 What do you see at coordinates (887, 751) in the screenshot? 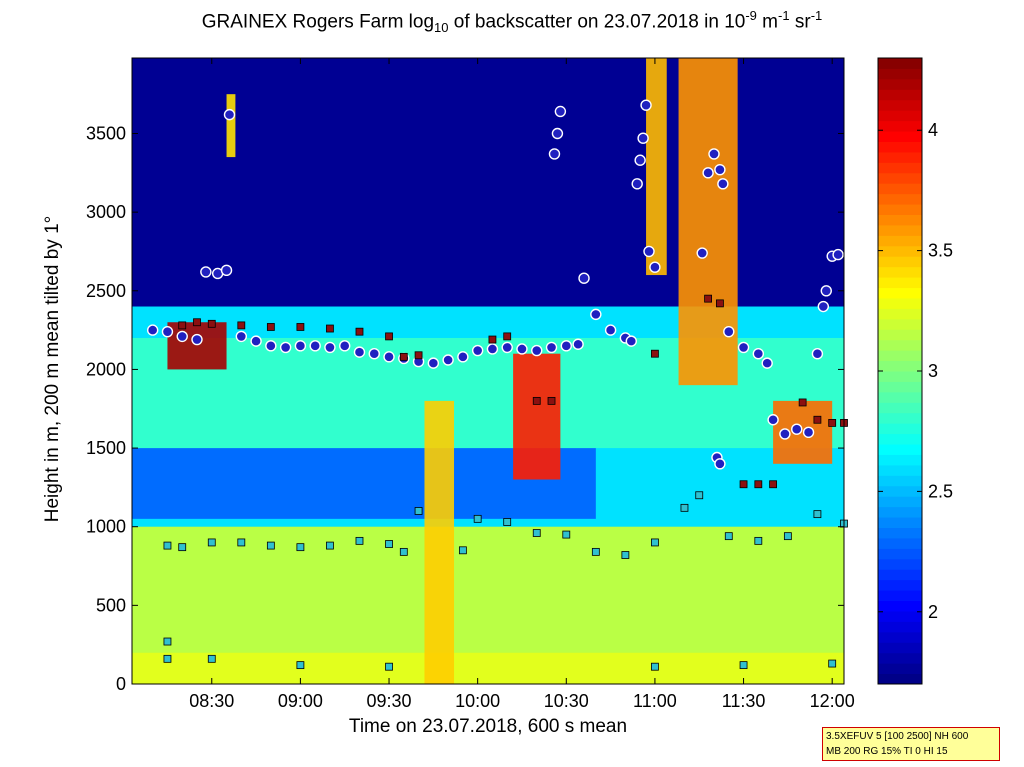
I see `info-line-2: MB 200 RG 15% TI 0 HI 15` at bounding box center [887, 751].